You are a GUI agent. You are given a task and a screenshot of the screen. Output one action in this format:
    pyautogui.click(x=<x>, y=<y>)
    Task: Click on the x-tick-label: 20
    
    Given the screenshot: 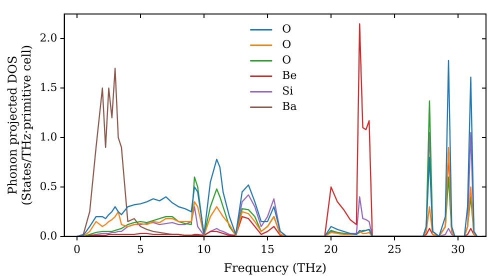 What is the action you would take?
    pyautogui.click(x=331, y=249)
    